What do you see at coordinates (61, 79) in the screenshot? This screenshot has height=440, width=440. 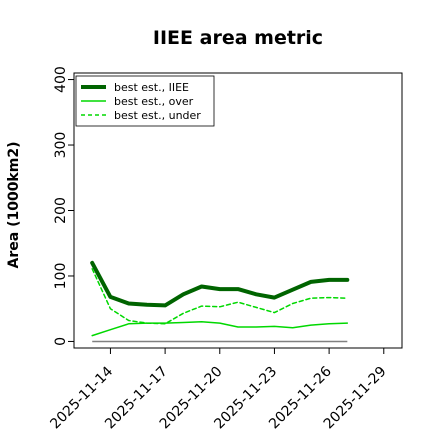 I see `y-tick-label: 400` at bounding box center [61, 79].